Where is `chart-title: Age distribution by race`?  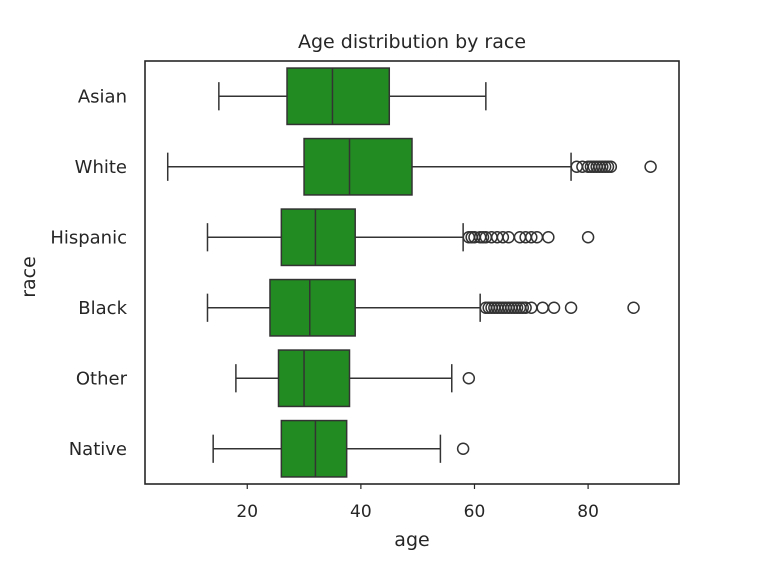 chart-title: Age distribution by race is located at coordinates (412, 42).